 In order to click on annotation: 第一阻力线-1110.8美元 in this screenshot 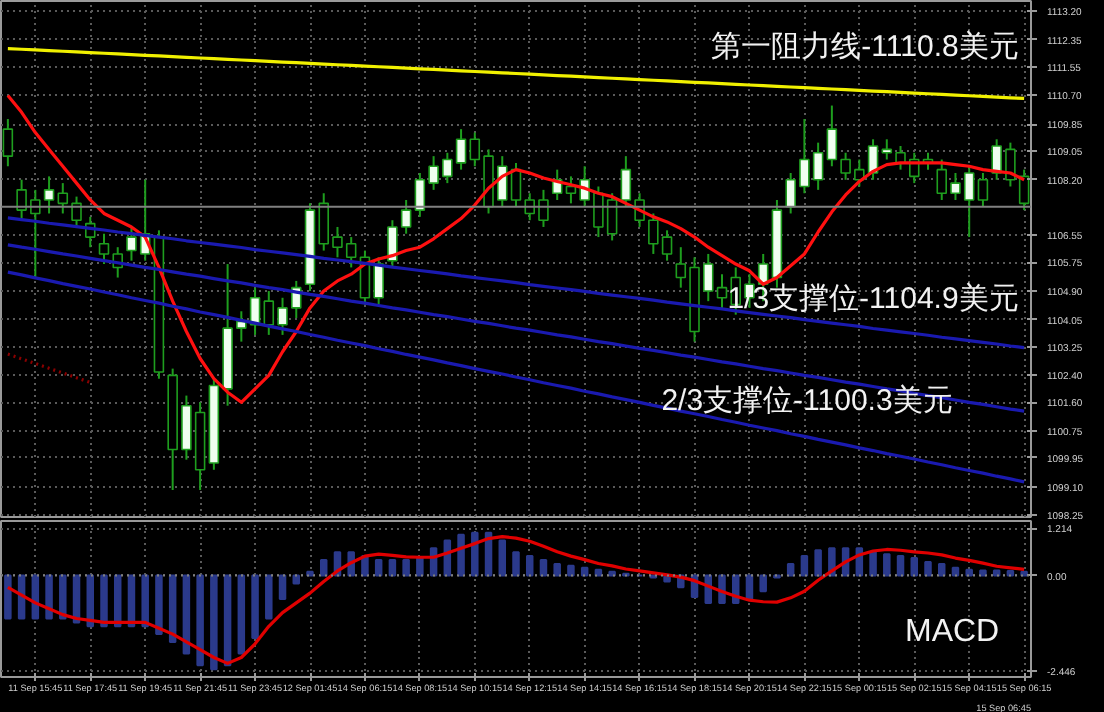, I will do `click(865, 47)`.